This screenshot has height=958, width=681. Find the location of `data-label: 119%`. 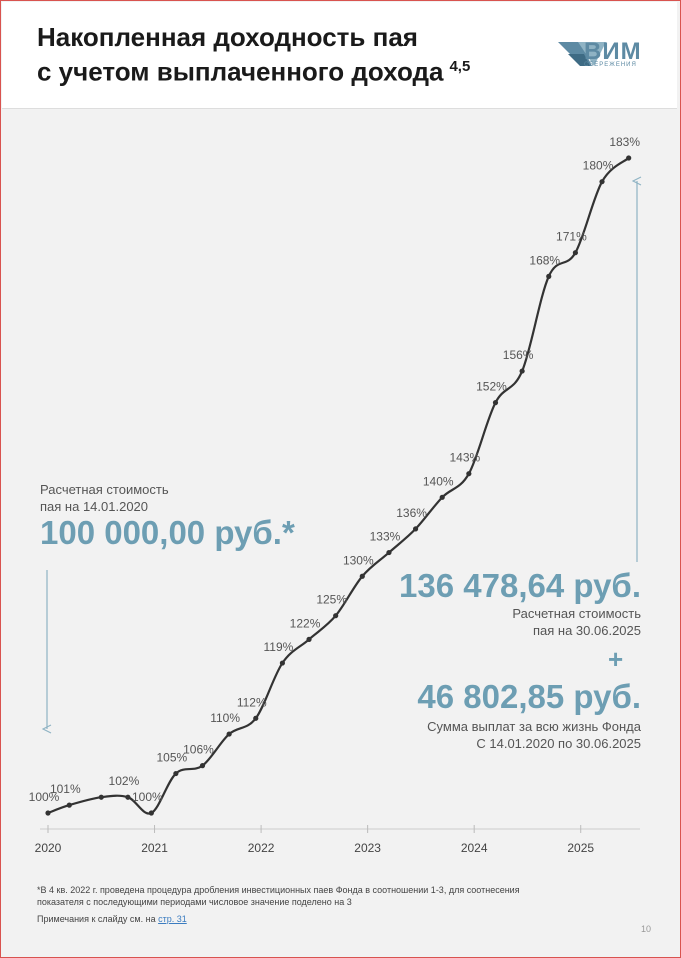

data-label: 119% is located at coordinates (278, 647).